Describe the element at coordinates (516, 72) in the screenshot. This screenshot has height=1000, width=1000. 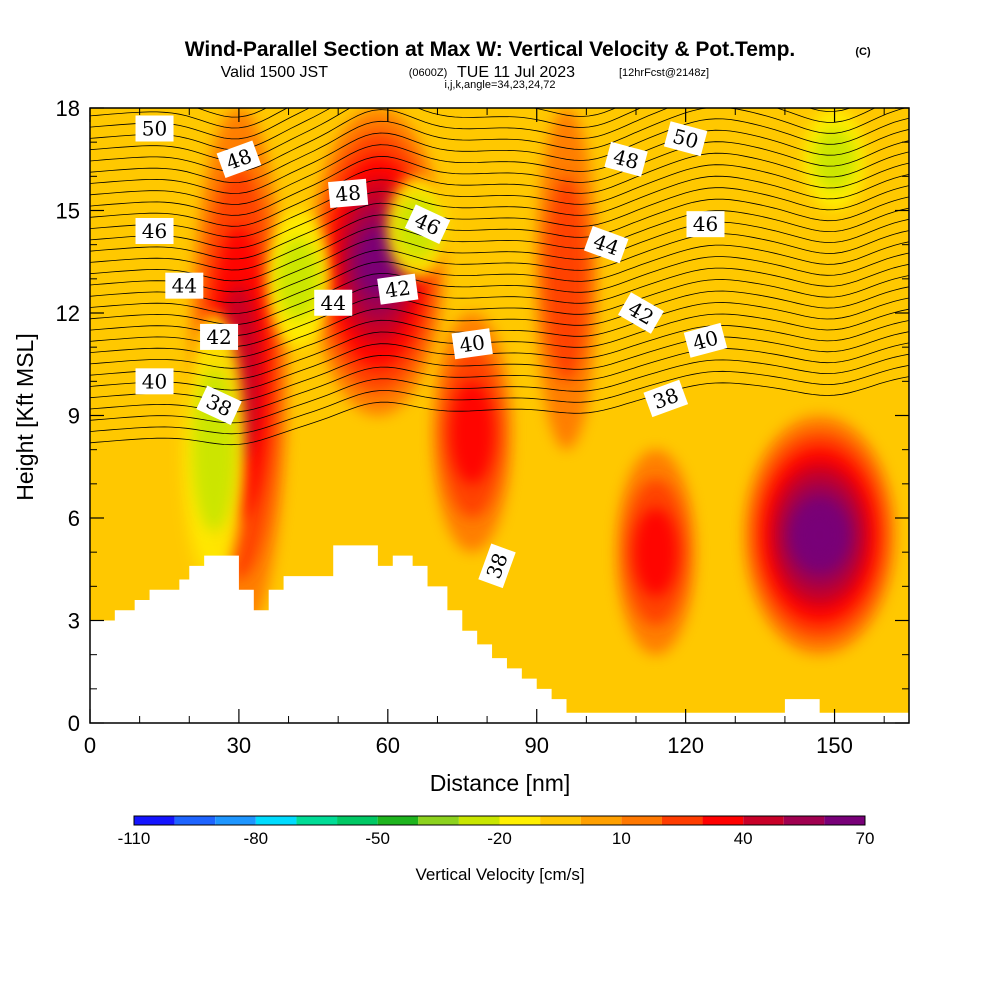
I see `valid-date: TUE 11 Jul 2023` at that location.